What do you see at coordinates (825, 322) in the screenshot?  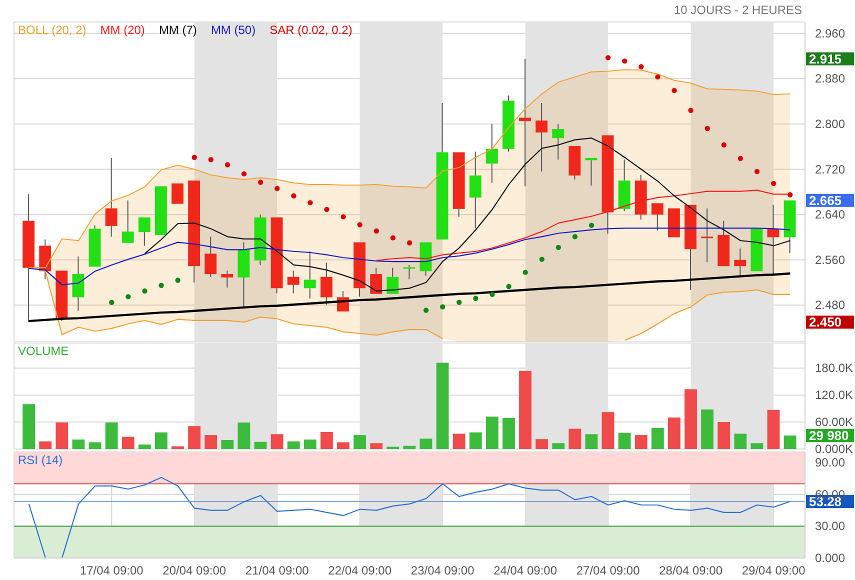 I see `text: 2.450` at bounding box center [825, 322].